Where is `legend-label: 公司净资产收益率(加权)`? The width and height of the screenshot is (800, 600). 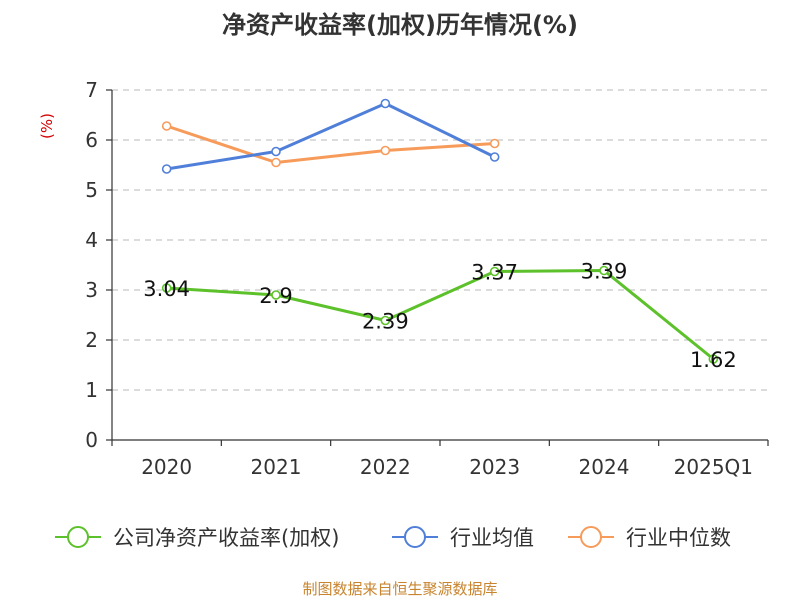
legend-label: 公司净资产收益率(加权) is located at coordinates (226, 538).